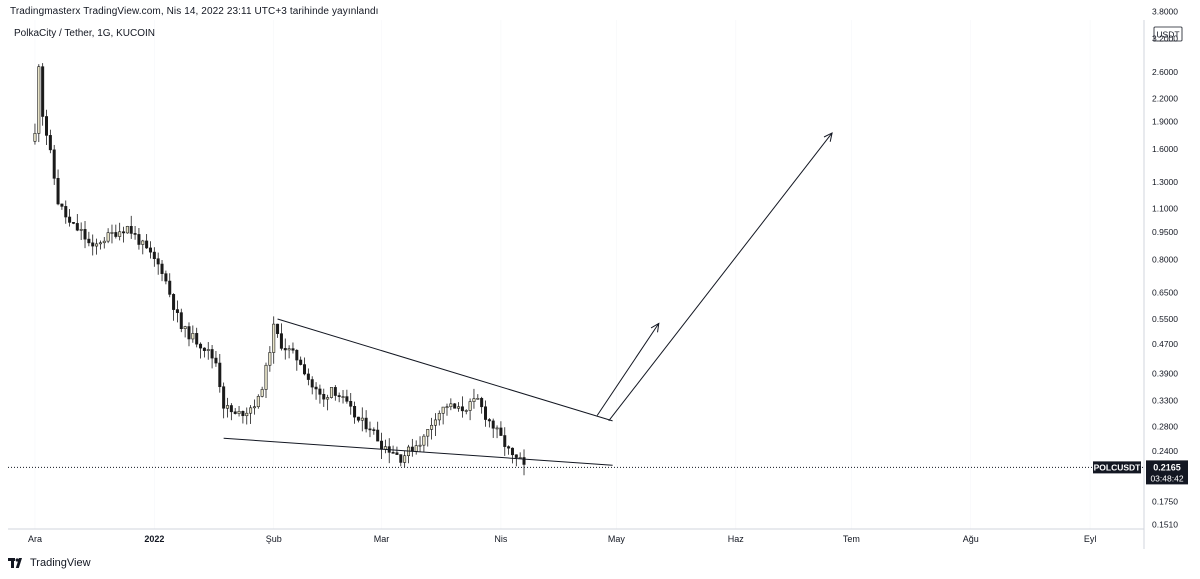 The width and height of the screenshot is (1200, 579). I want to click on time-tick-label: Mar, so click(382, 539).